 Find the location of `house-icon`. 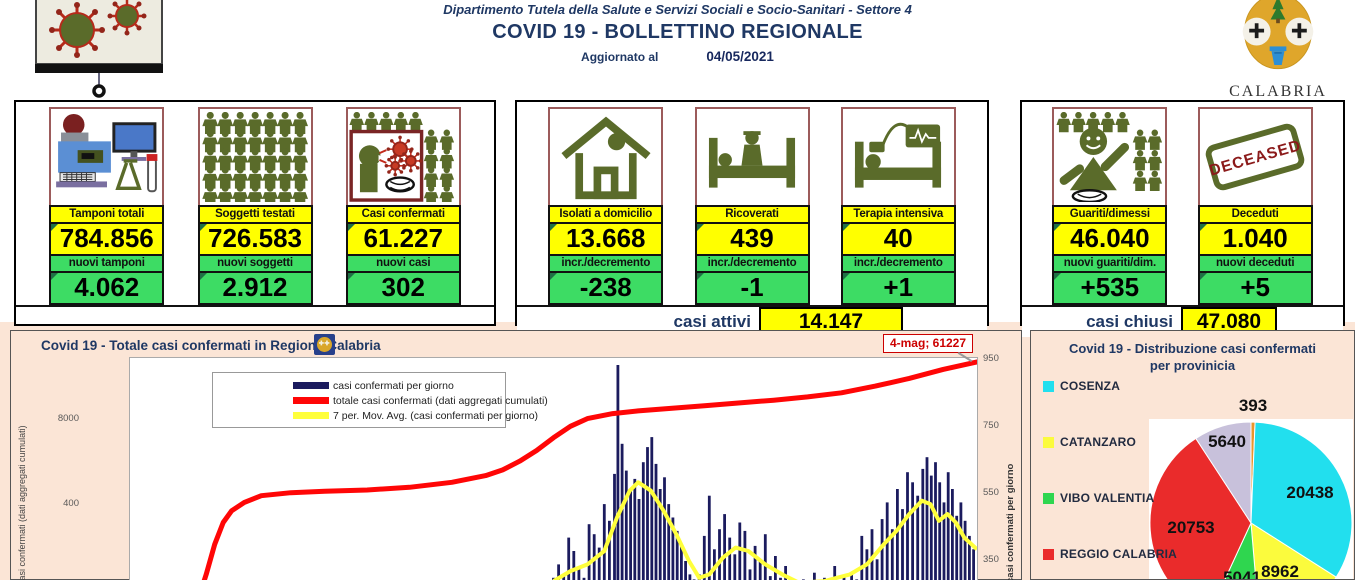

house-icon is located at coordinates (606, 157).